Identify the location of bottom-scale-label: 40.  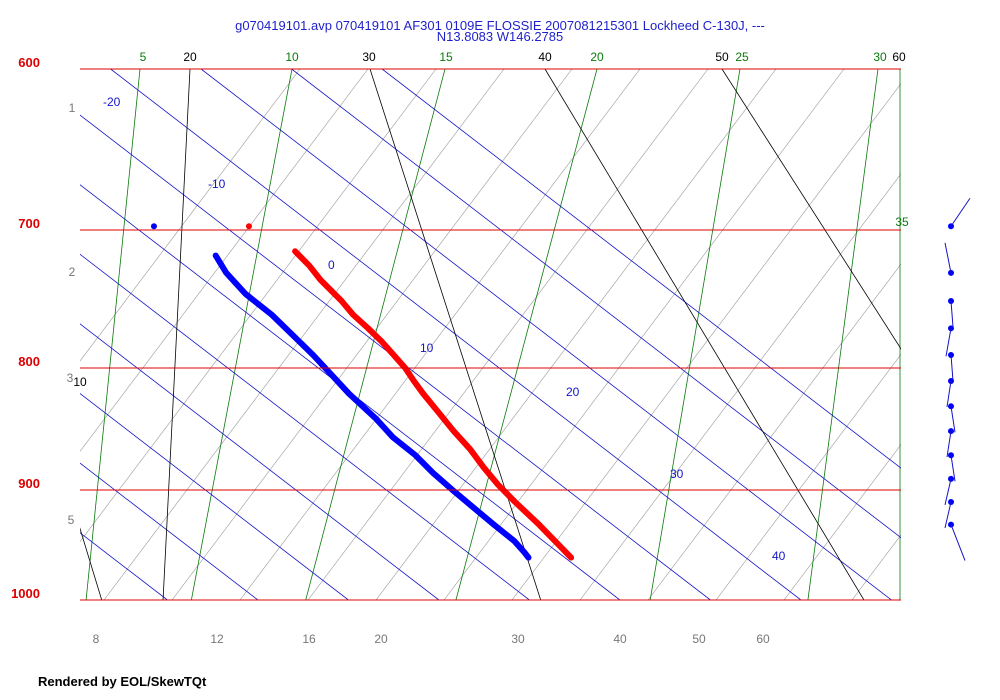
(620, 639).